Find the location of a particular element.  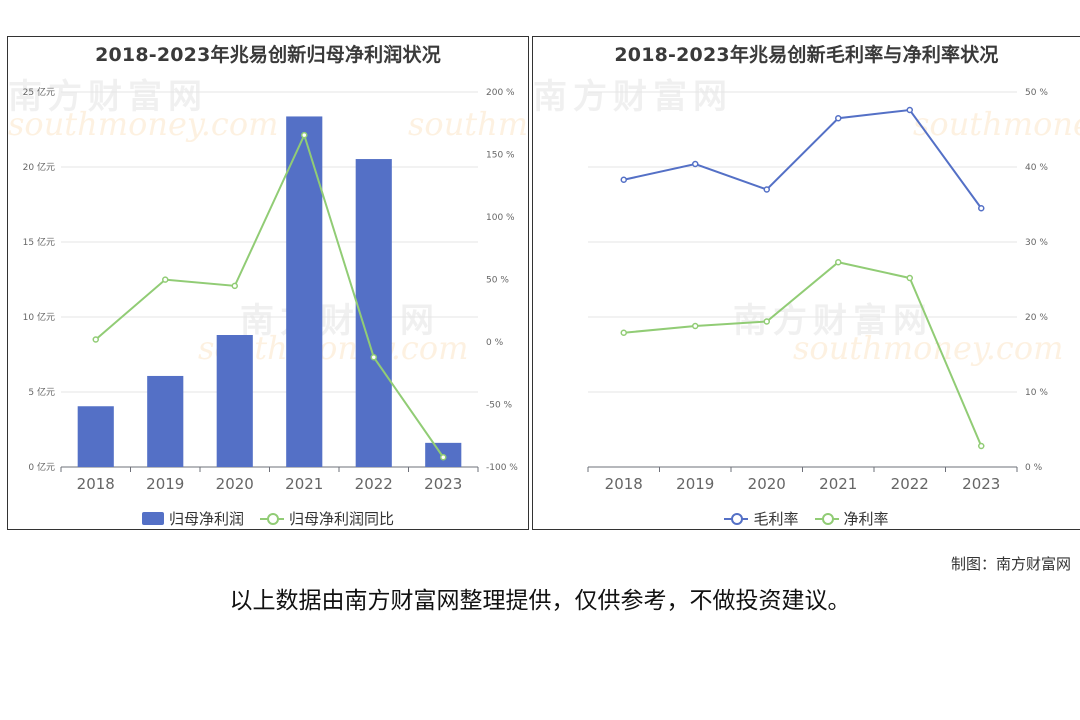

y2-tick-label: -50 % is located at coordinates (499, 406).